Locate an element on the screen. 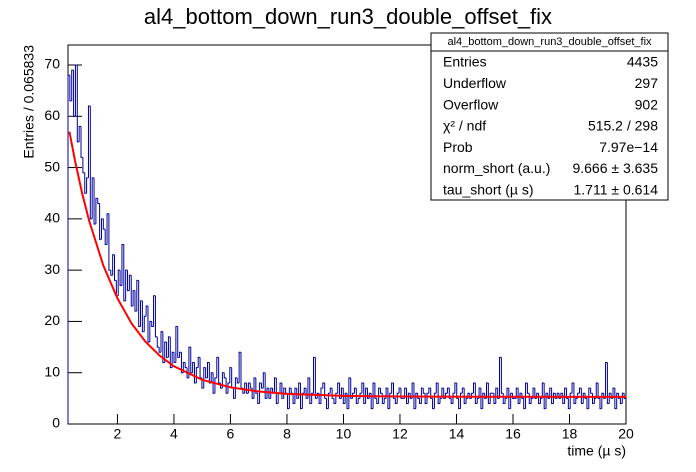 This screenshot has width=696, height=472. stats-value: 515.2 / 298 is located at coordinates (623, 126).